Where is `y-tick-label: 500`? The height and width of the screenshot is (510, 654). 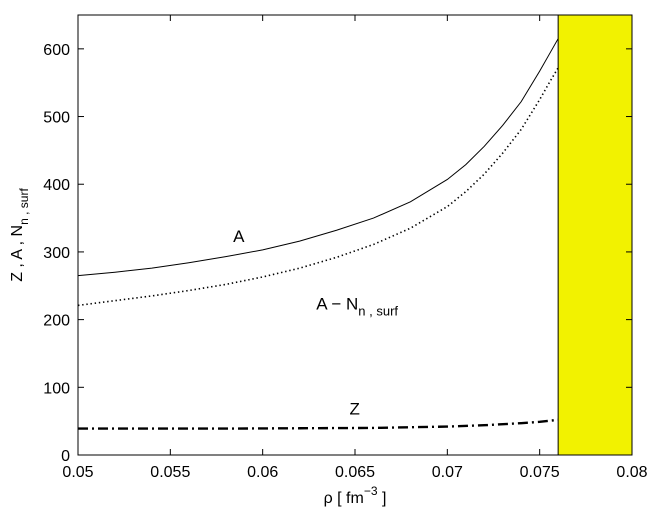
y-tick-label: 500 is located at coordinates (56, 118).